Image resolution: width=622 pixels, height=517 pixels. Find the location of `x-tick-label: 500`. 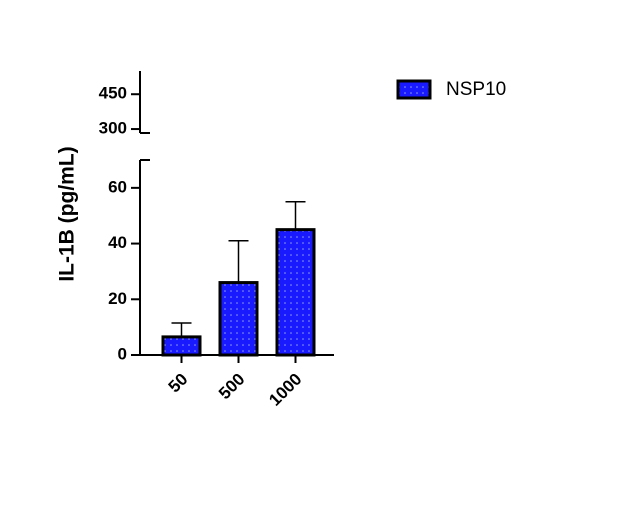

x-tick-label: 500 is located at coordinates (231, 386).